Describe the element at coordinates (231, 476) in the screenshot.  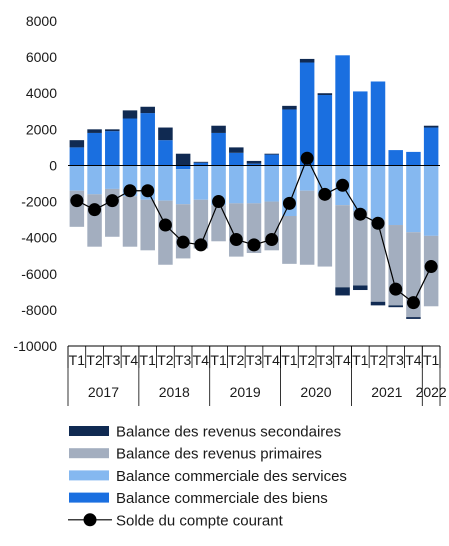
I see `legend-label: Balance commerciale des services` at that location.